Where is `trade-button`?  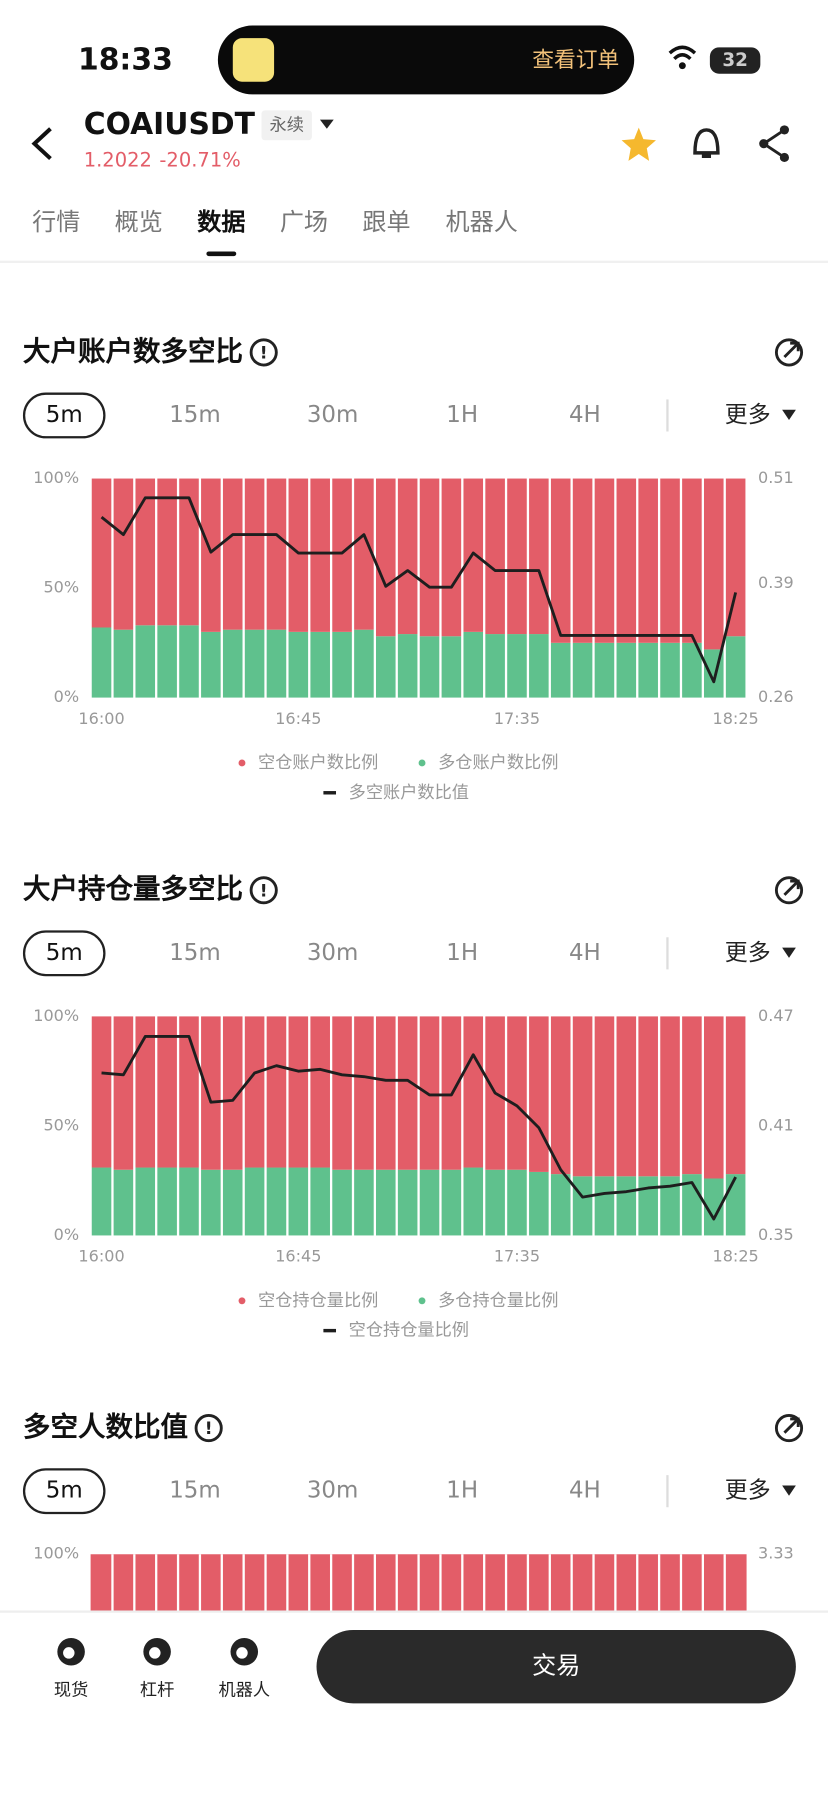
trade-button is located at coordinates (556, 1666).